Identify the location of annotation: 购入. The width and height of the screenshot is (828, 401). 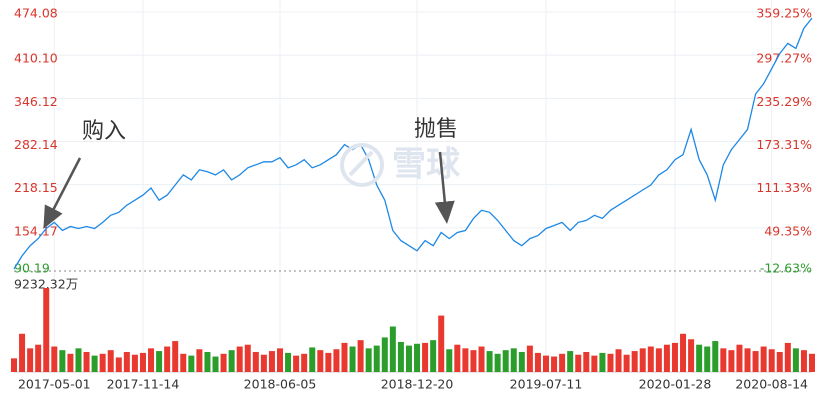
(104, 131).